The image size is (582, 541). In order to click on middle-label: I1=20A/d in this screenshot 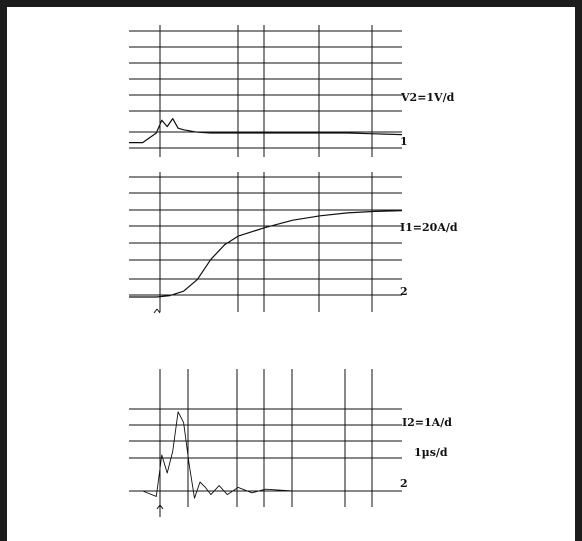, I will do `click(429, 227)`.